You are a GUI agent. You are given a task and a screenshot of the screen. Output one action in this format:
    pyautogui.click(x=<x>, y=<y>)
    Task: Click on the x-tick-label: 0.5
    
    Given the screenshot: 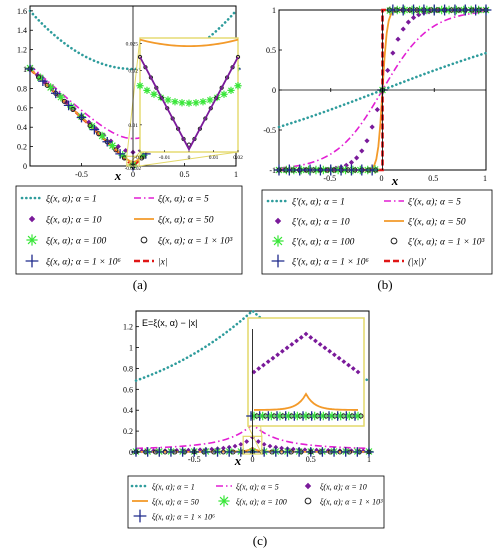 What is the action you would take?
    pyautogui.click(x=185, y=174)
    